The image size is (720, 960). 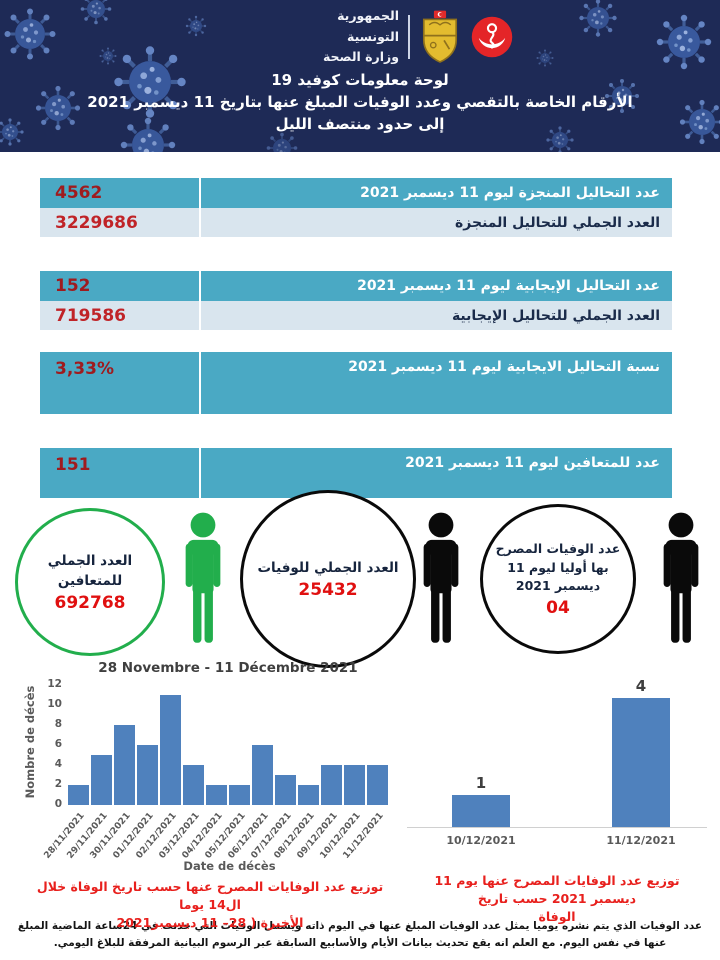 What do you see at coordinates (356, 315) in the screenshot?
I see `stat-row-positive-total: 719586 العدد الجملي للتحاليل الإيجابية` at bounding box center [356, 315].